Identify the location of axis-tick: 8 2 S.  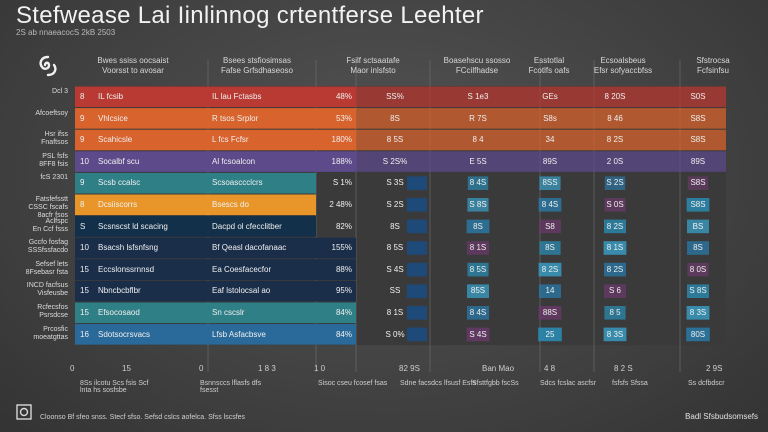
(623, 368).